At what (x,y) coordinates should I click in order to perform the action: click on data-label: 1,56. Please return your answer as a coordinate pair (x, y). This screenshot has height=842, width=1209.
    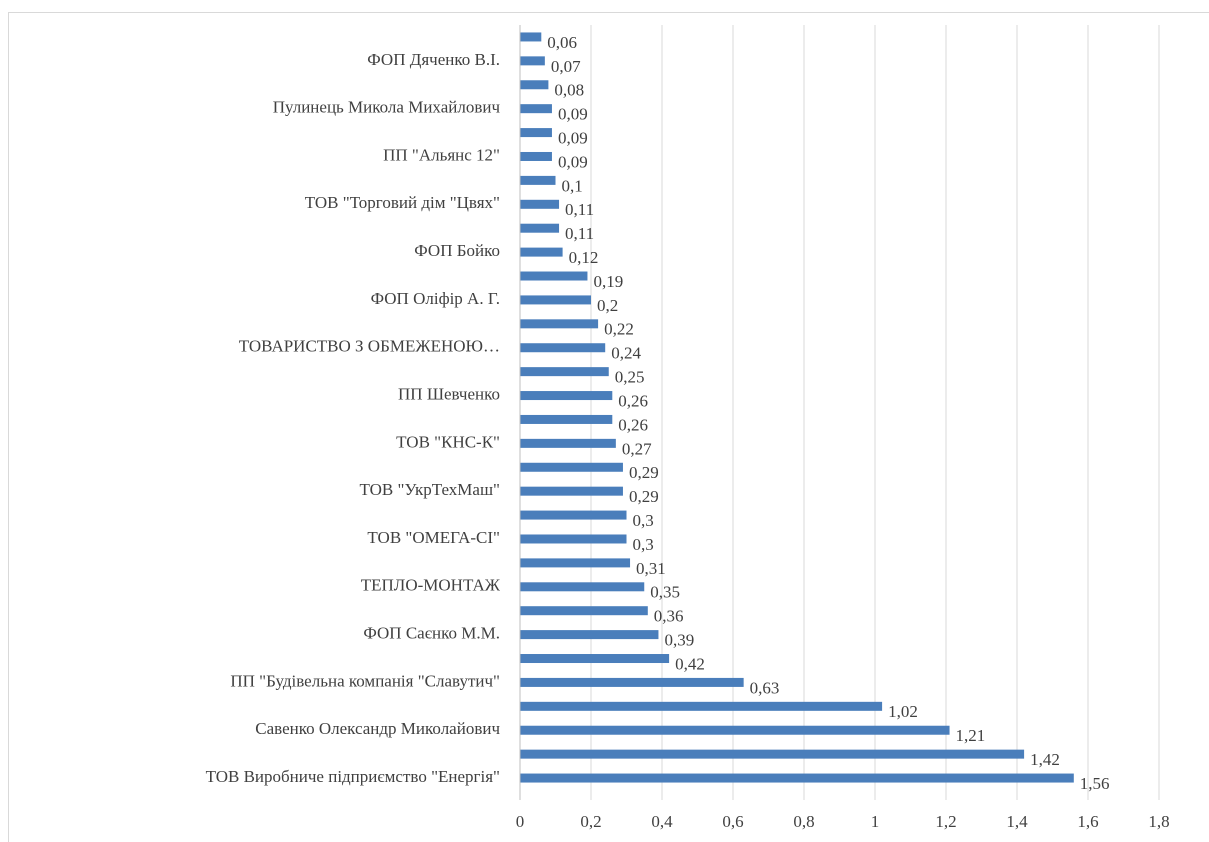
    Looking at the image, I should click on (1095, 783).